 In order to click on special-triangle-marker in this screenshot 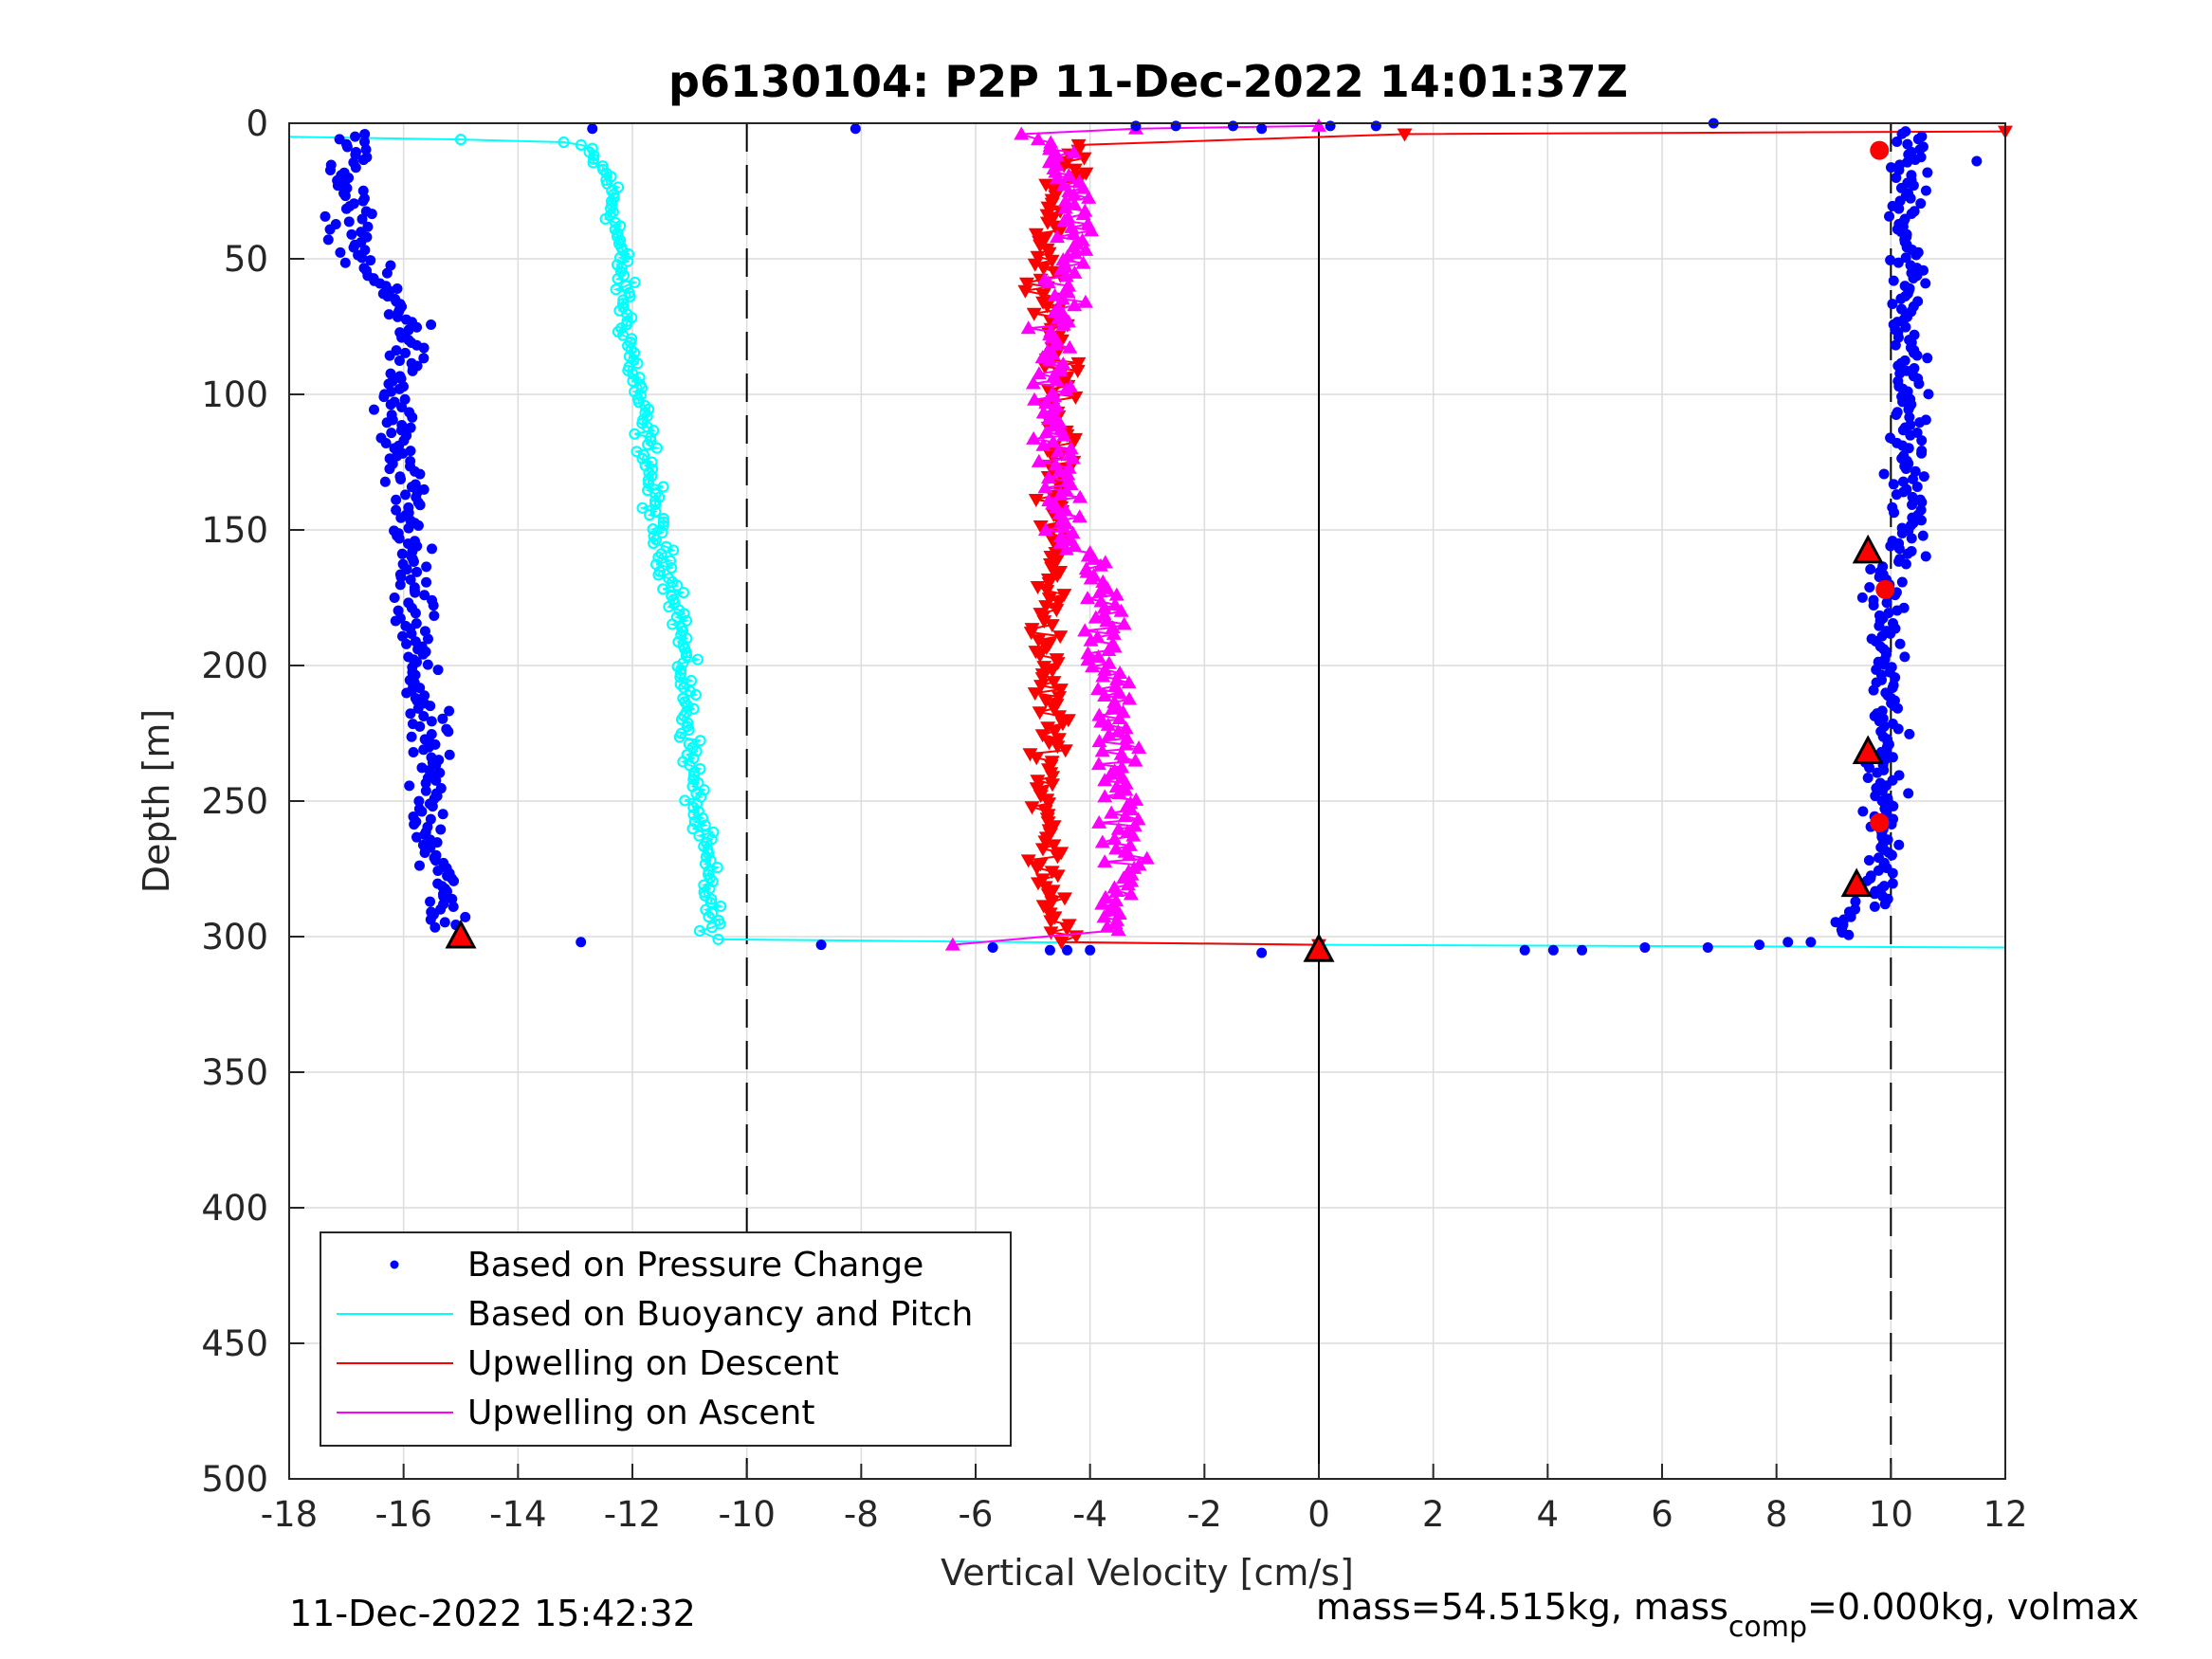, I will do `click(1856, 882)`.